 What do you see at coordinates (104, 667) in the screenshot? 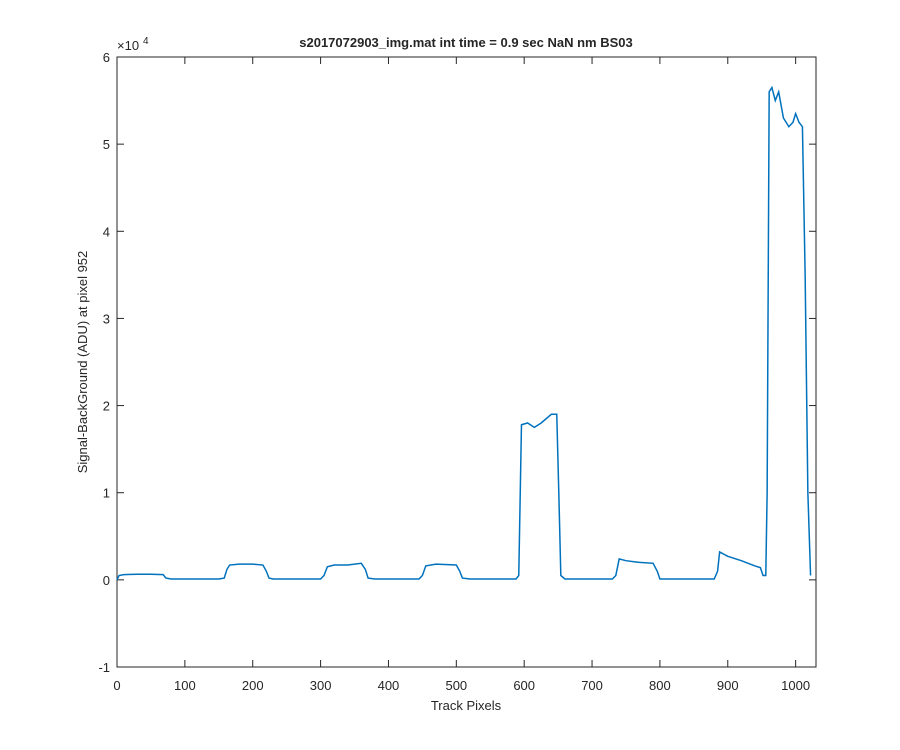
I see `y-tick-label: -1` at bounding box center [104, 667].